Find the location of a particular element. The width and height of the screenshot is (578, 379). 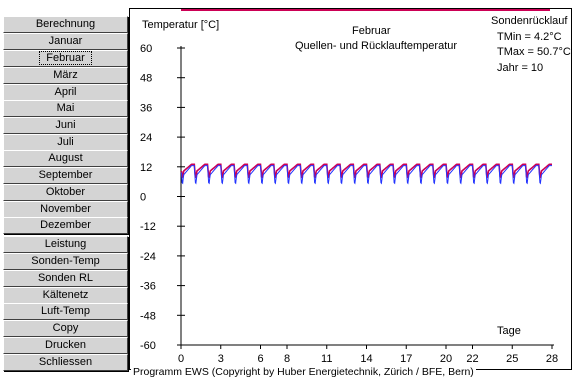

y-tick-label: -60 is located at coordinates (148, 346).